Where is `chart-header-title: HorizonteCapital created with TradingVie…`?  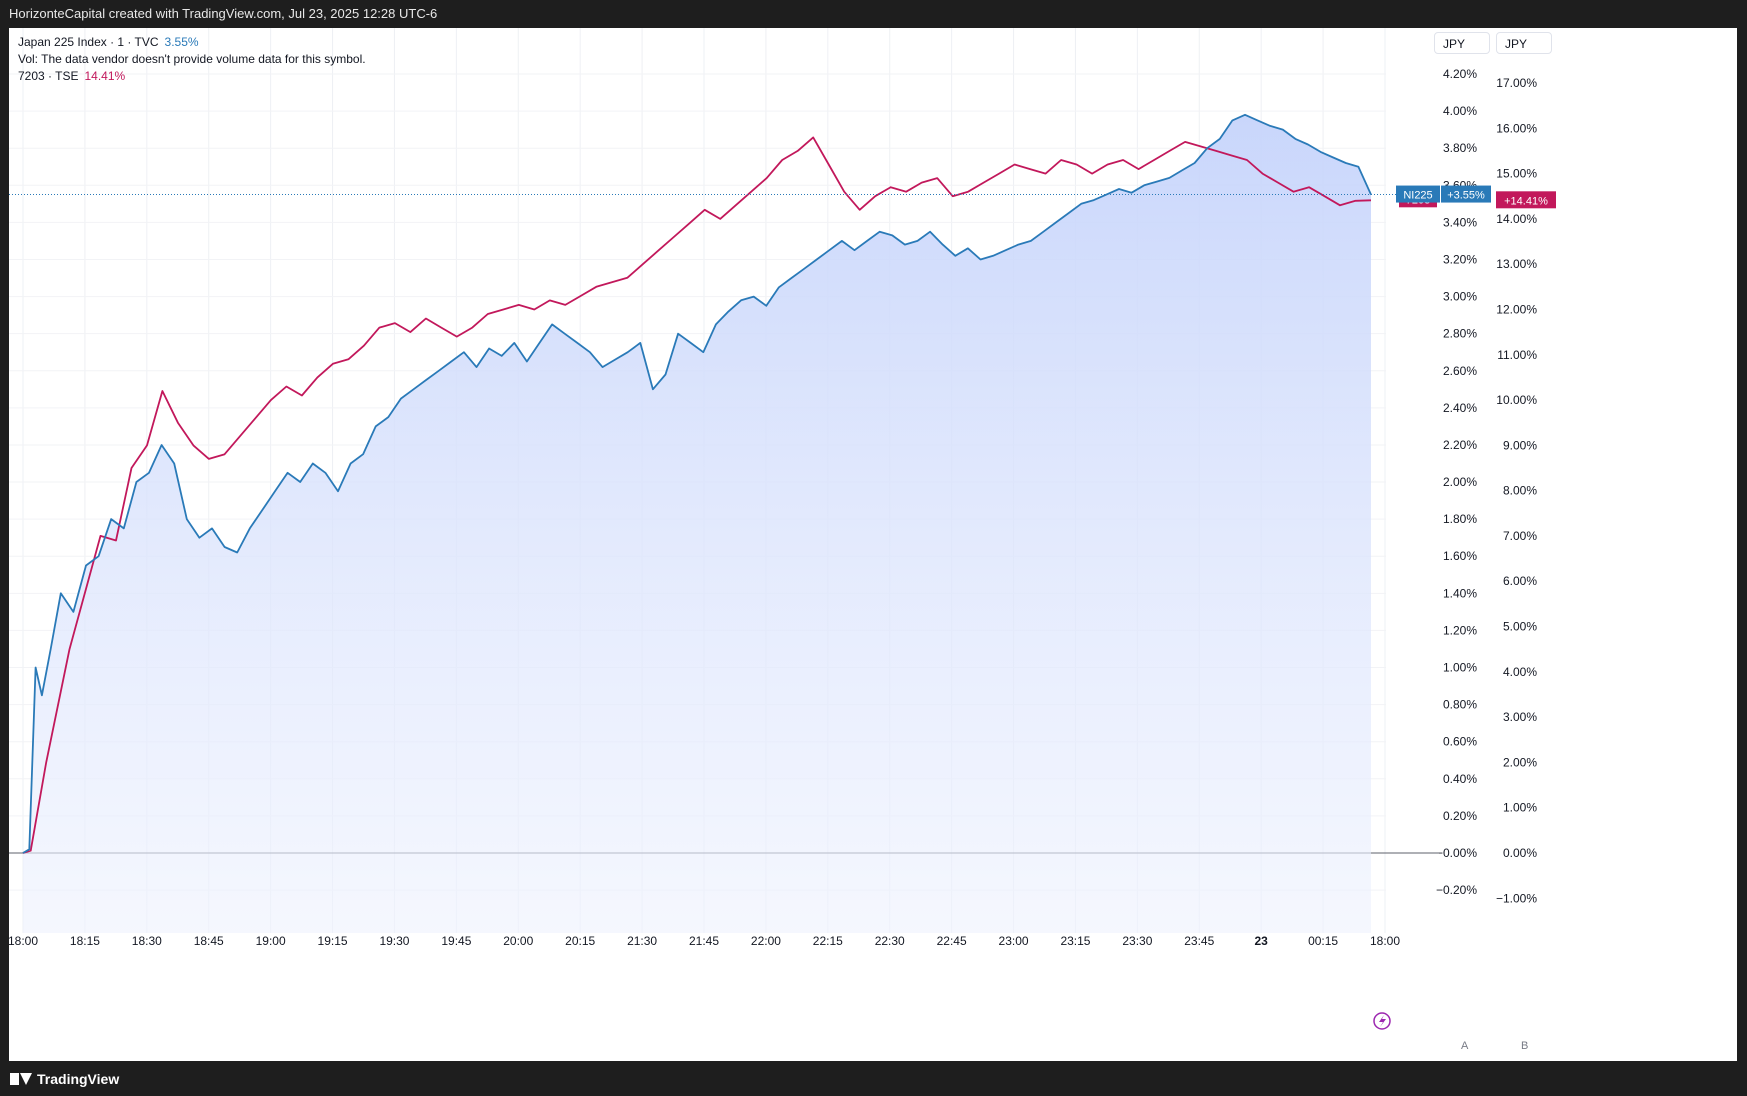 chart-header-title: HorizonteCapital created with TradingVie… is located at coordinates (223, 13).